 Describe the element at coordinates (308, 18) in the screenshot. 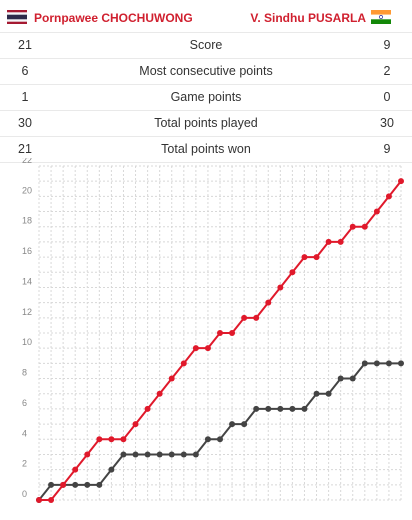

I see `player-right-name: V. Sindhu PUSARLA` at that location.